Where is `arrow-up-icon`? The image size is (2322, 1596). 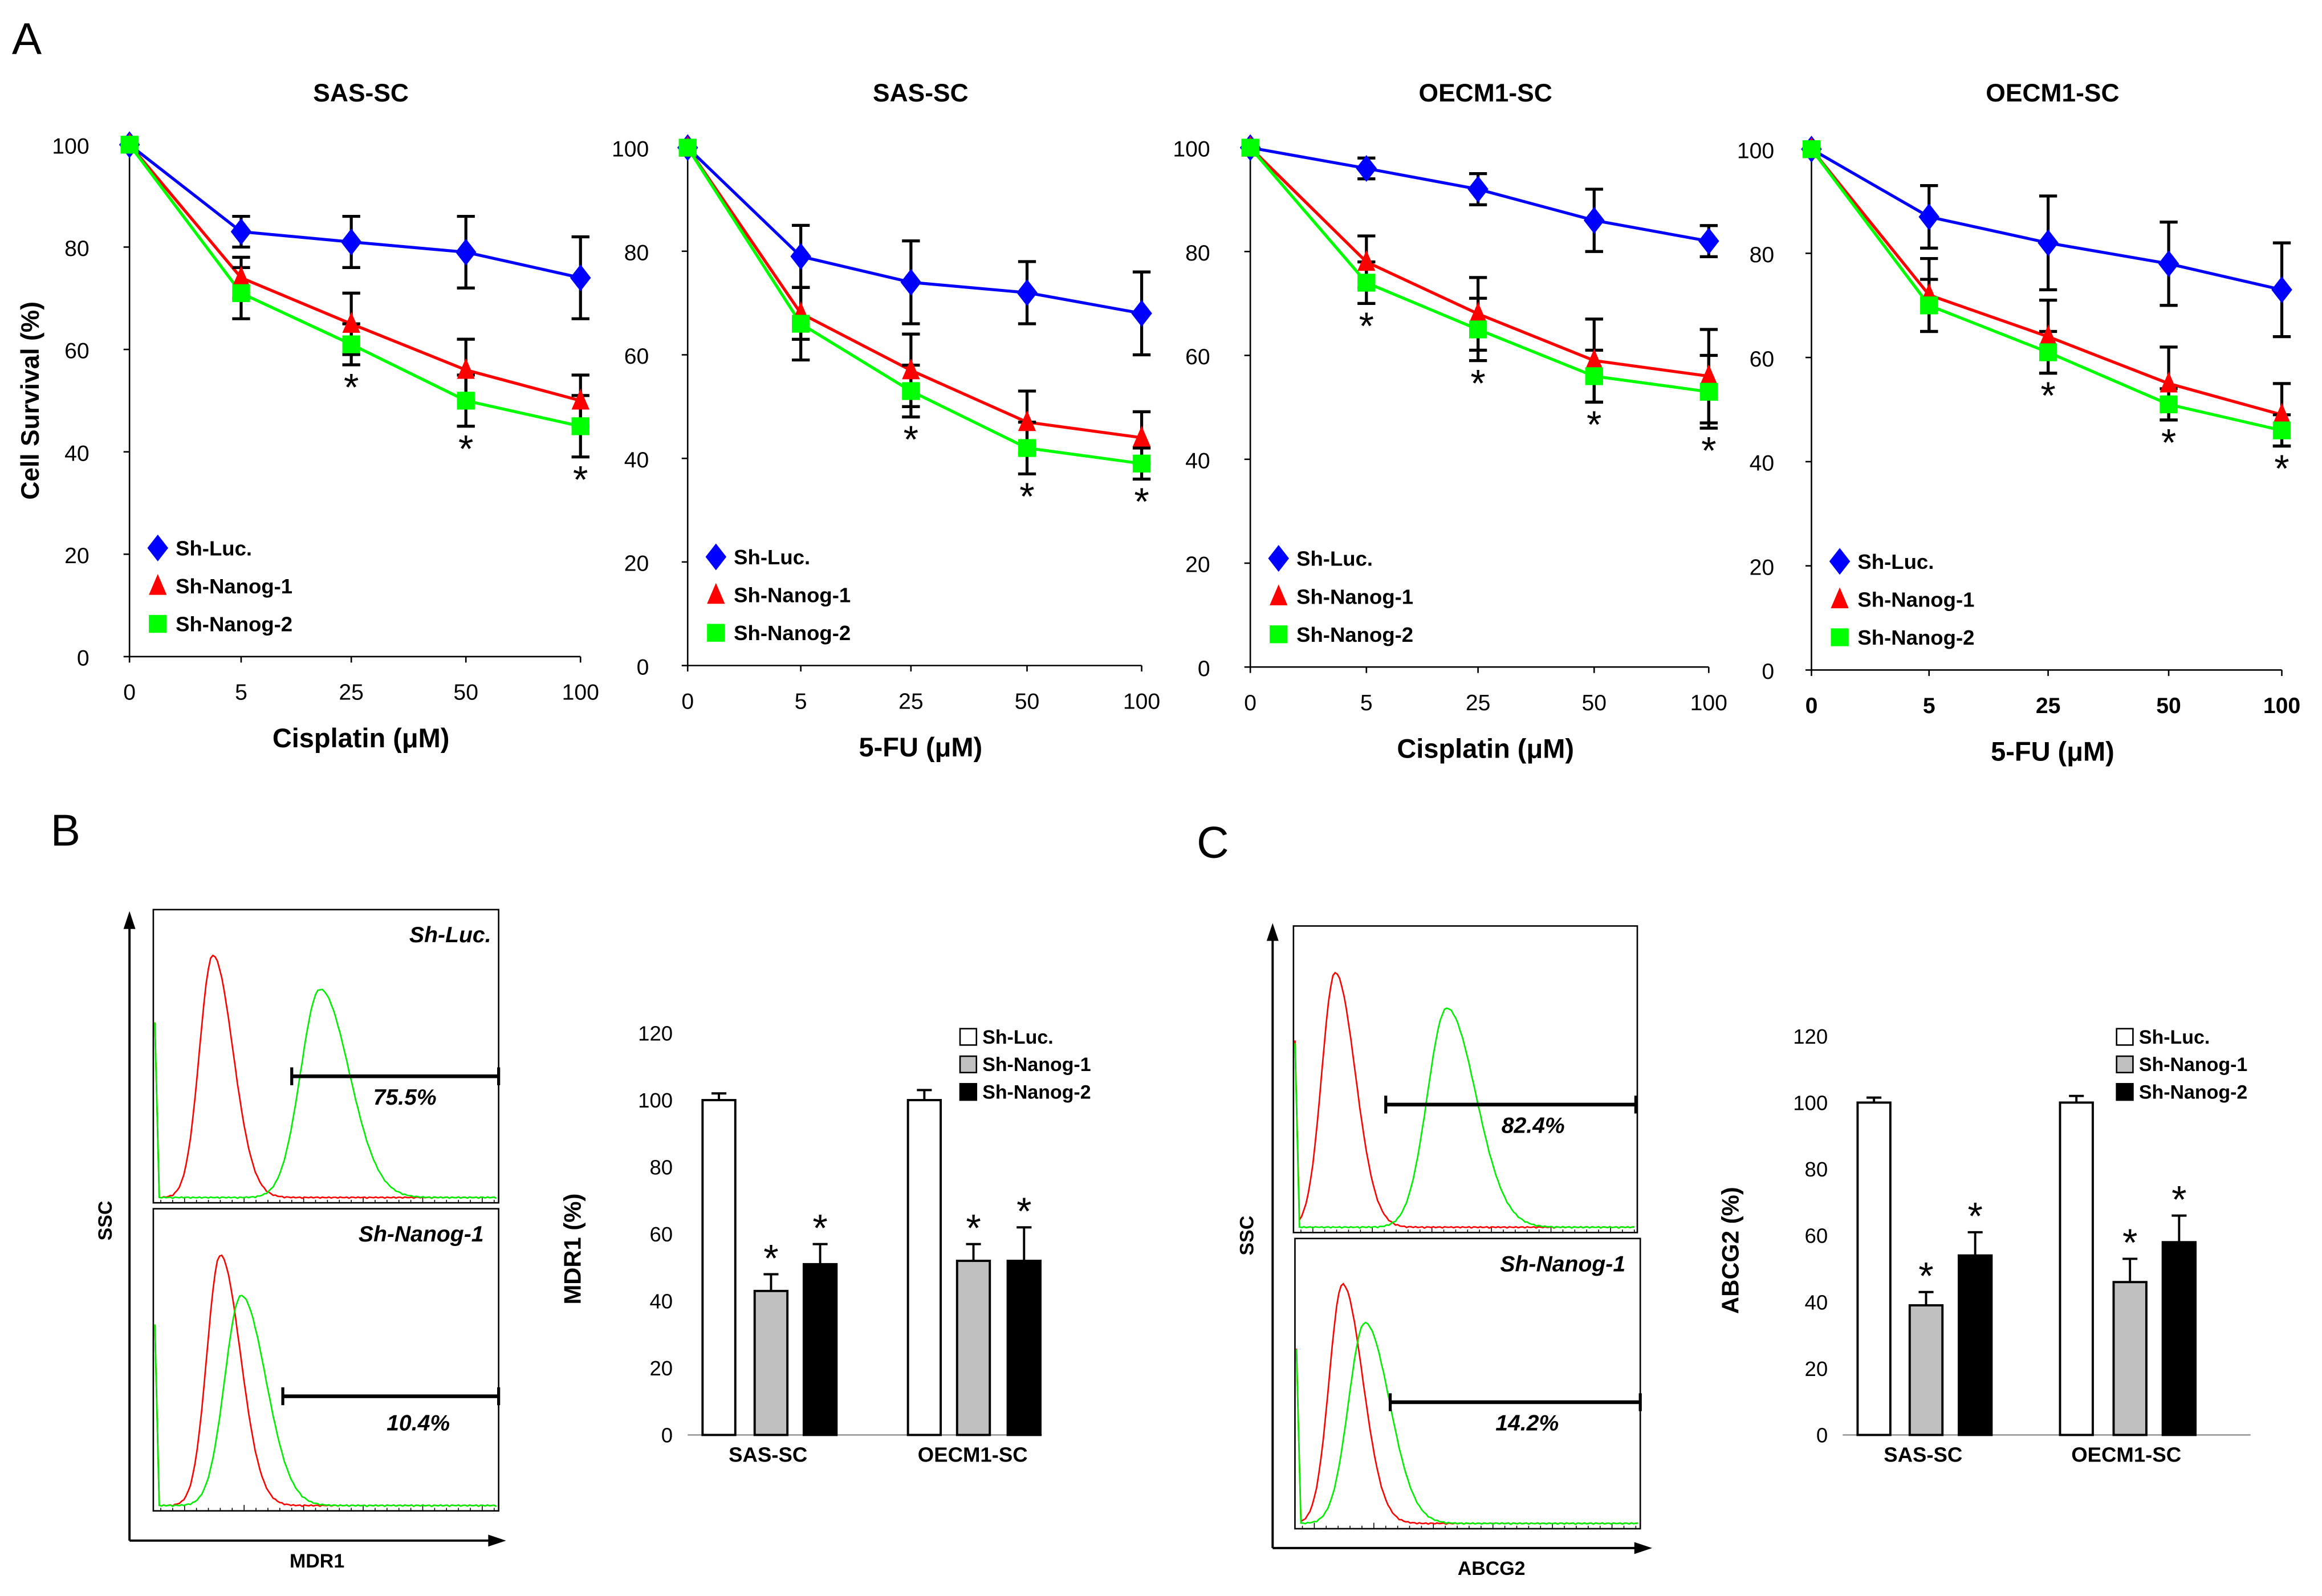
arrow-up-icon is located at coordinates (1273, 932).